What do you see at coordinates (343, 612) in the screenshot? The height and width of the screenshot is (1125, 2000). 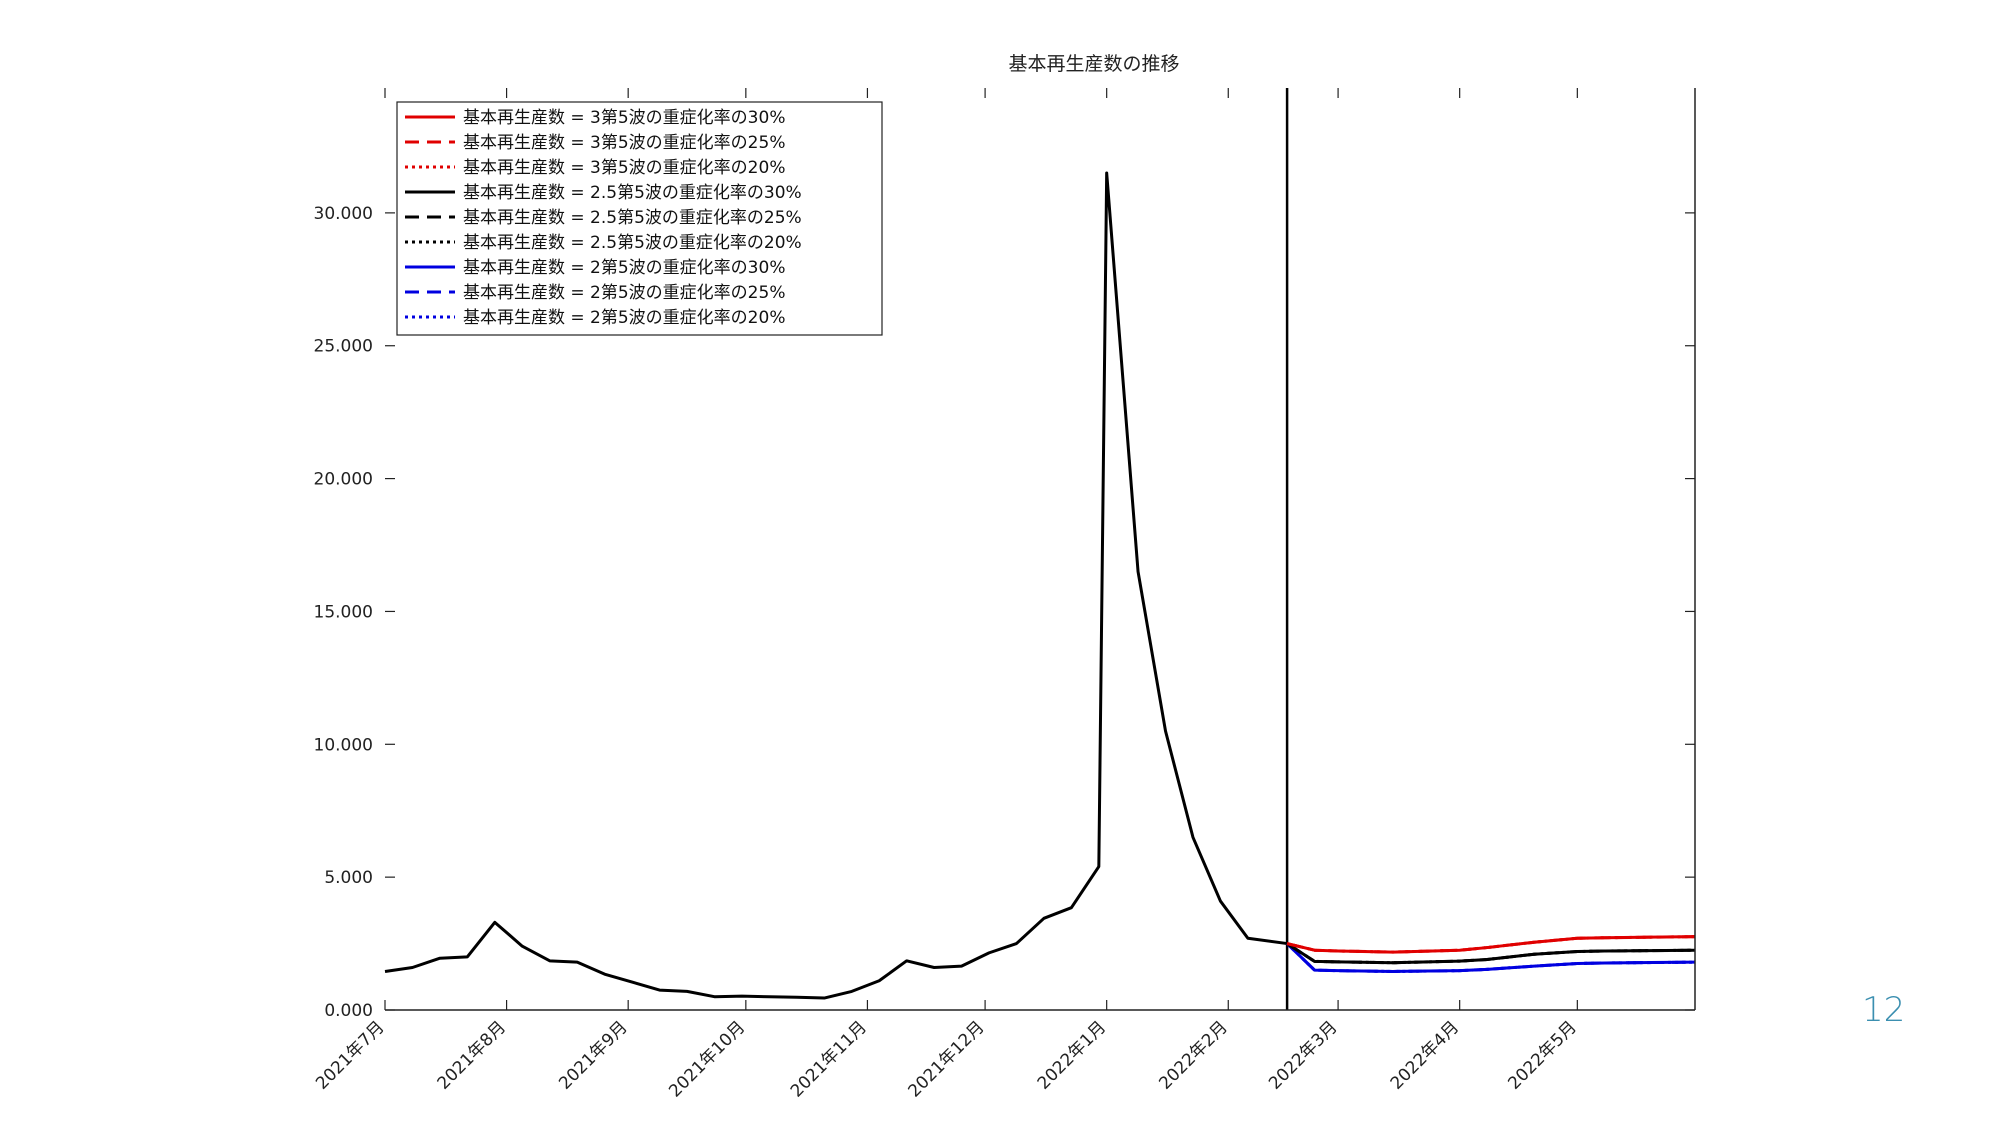 I see `y-tick-label: 15.000` at bounding box center [343, 612].